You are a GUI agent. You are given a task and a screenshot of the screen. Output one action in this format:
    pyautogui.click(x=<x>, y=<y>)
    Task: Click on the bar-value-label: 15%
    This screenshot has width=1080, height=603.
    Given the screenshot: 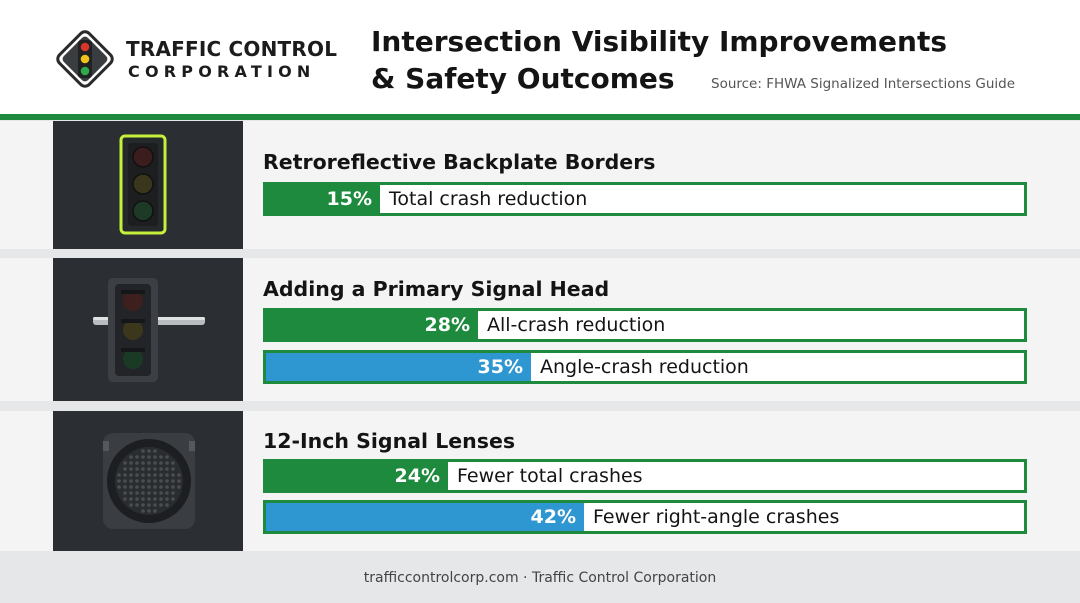 What is the action you would take?
    pyautogui.click(x=349, y=199)
    